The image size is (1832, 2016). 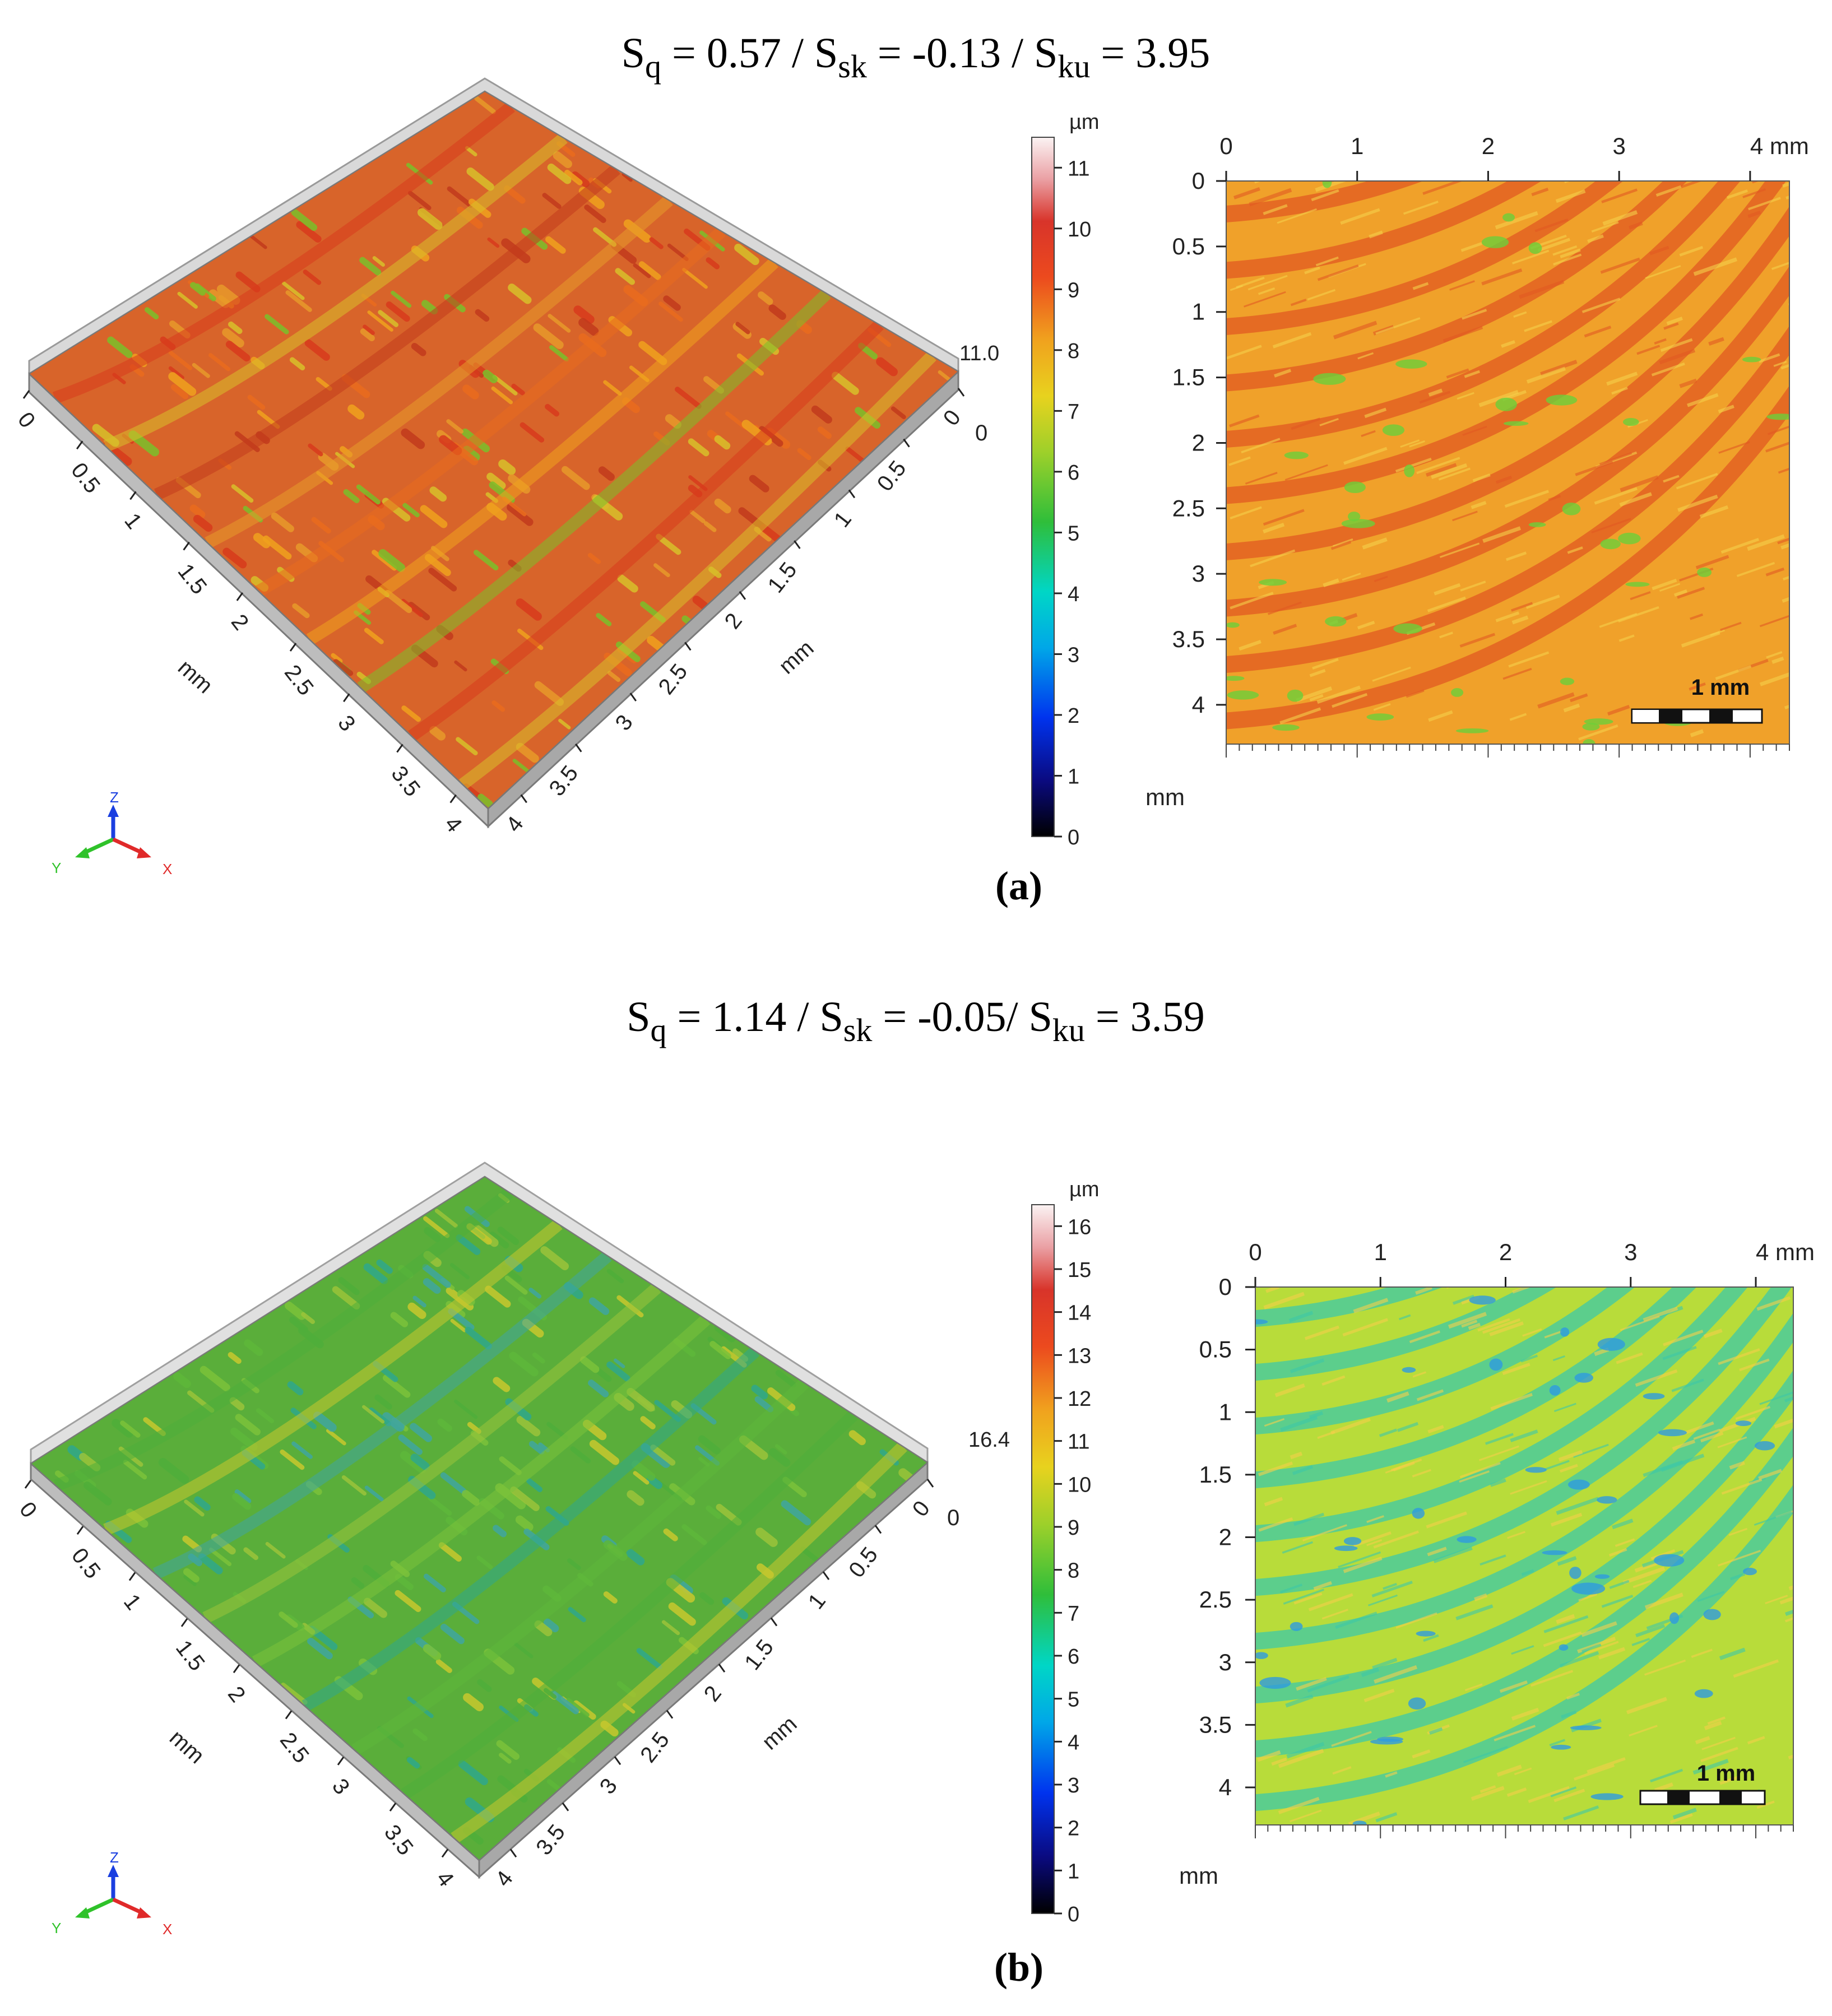 I want to click on z-zero-label-b: 0, so click(x=953, y=1518).